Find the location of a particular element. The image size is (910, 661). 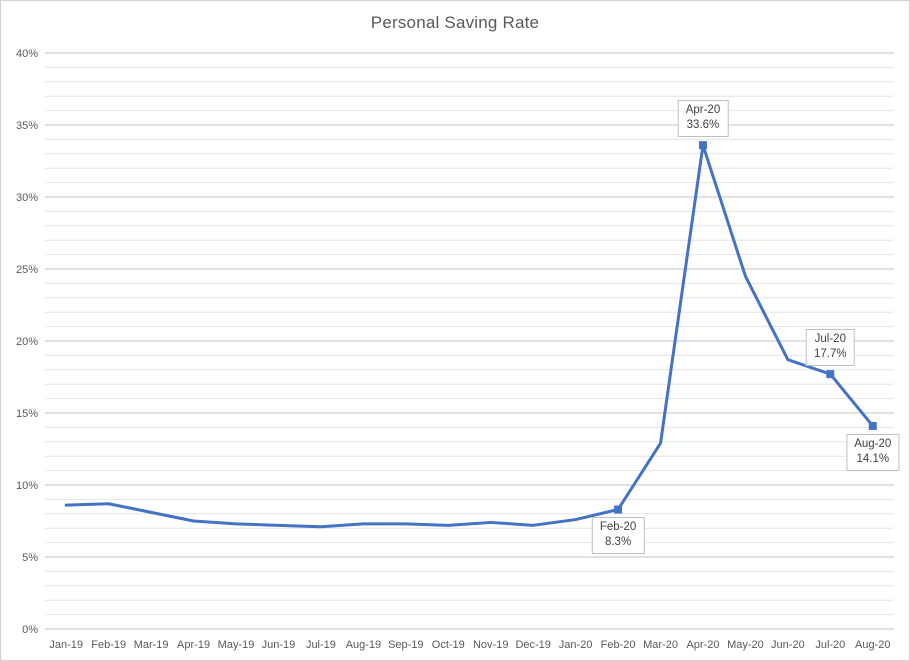

y-axis-tick-label: 20% is located at coordinates (27, 342).